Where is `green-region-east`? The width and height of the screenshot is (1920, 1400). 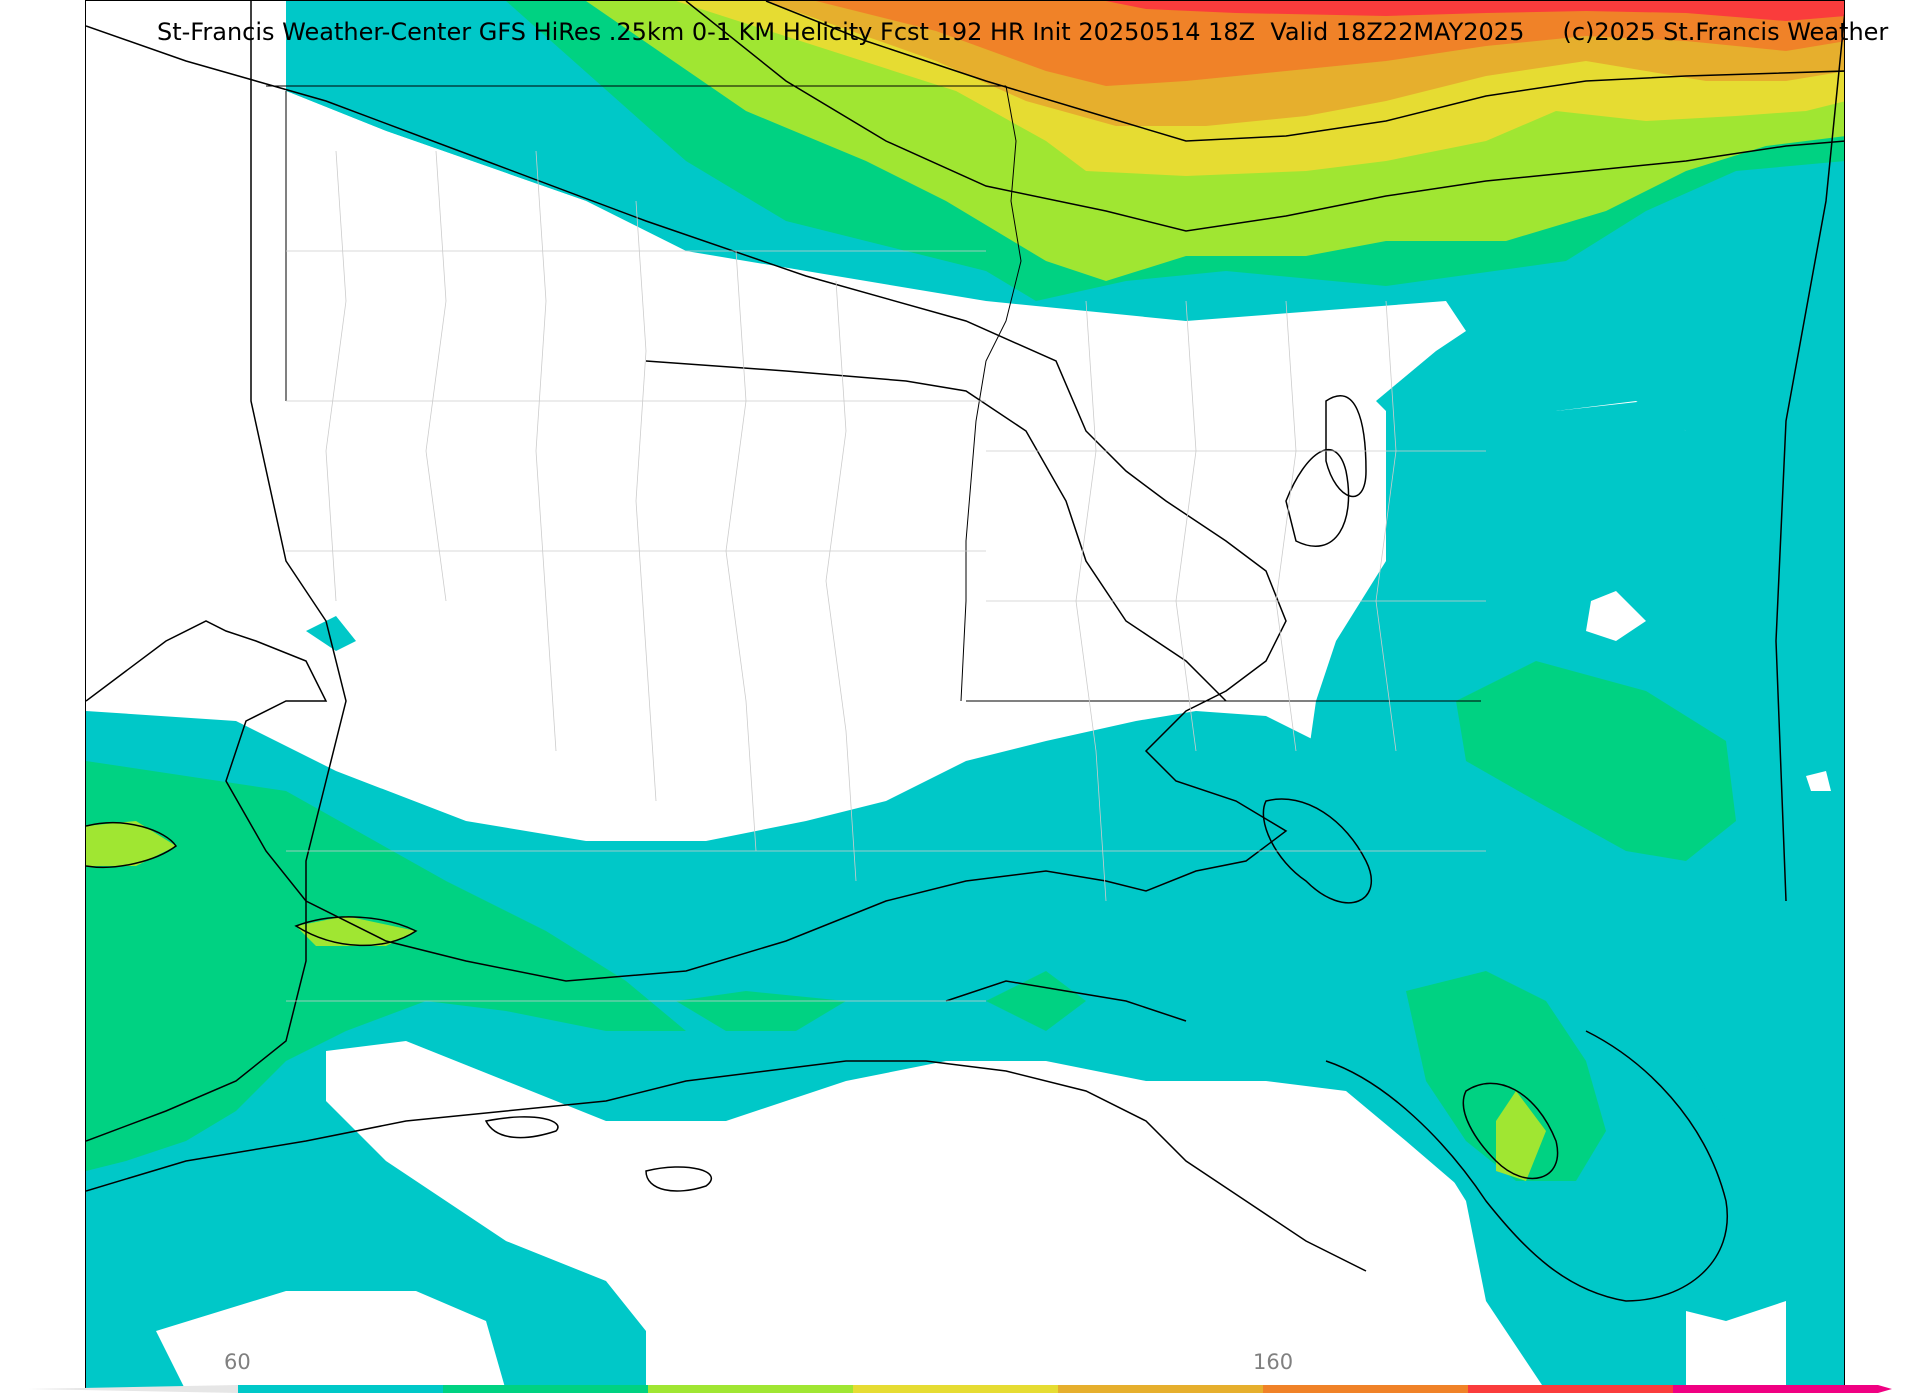 green-region-east is located at coordinates (1596, 761).